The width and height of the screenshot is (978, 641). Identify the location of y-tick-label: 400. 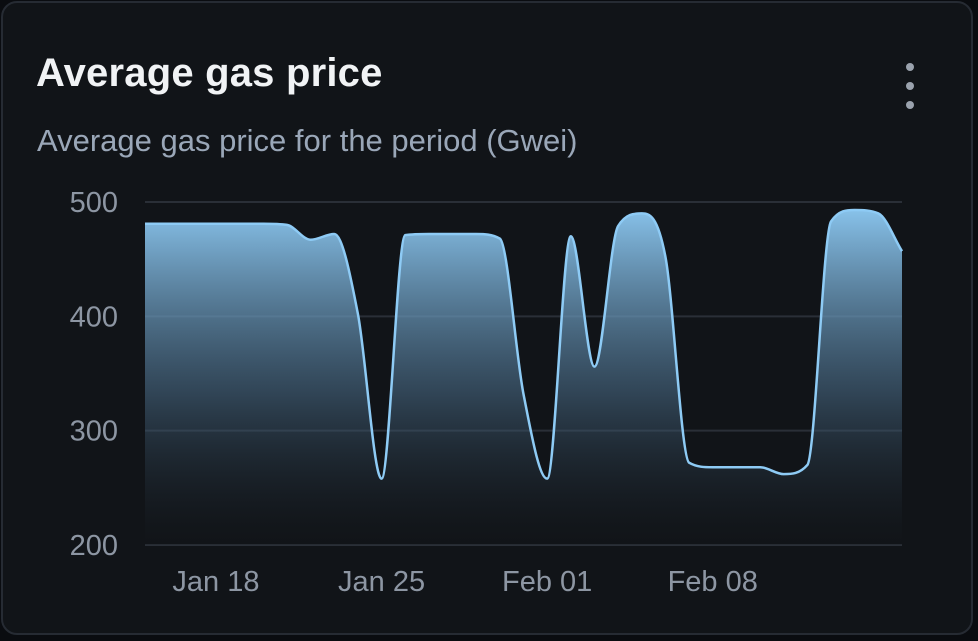
(94, 317).